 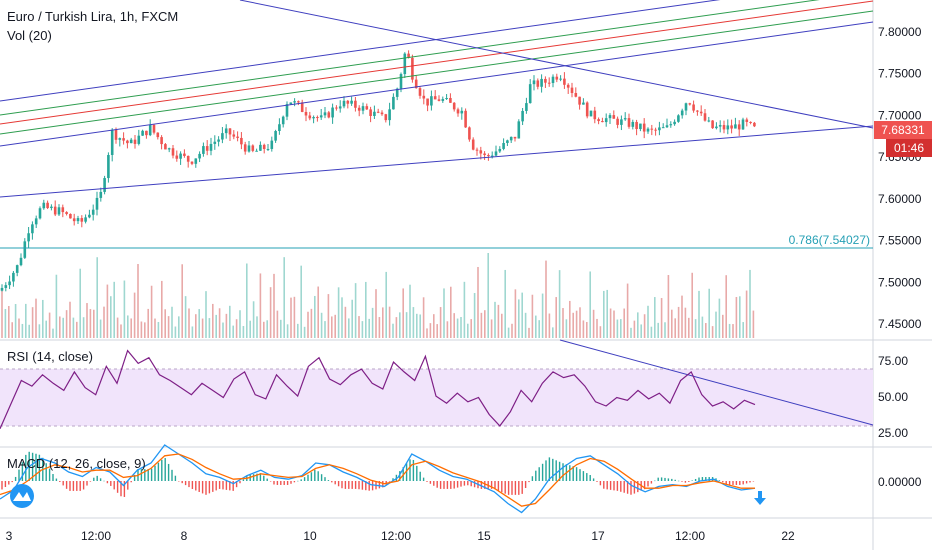 I want to click on symbol-title: Euro / Turkish Lira, 1h, FXCM, so click(x=92, y=16).